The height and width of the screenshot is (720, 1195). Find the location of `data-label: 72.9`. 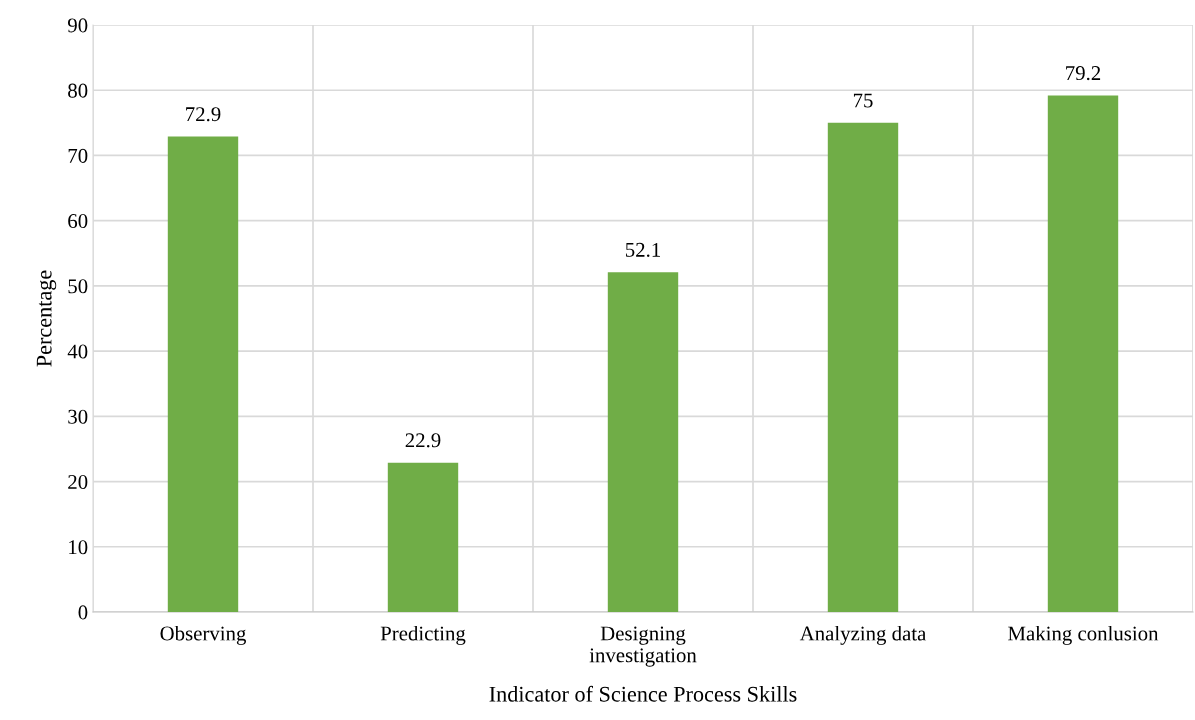

data-label: 72.9 is located at coordinates (203, 114).